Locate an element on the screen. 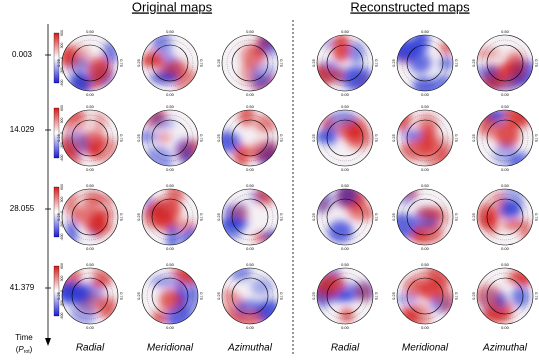 Image resolution: width=539 pixels, height=364 pixels. right-title: Reconstructed maps is located at coordinates (410, 7).